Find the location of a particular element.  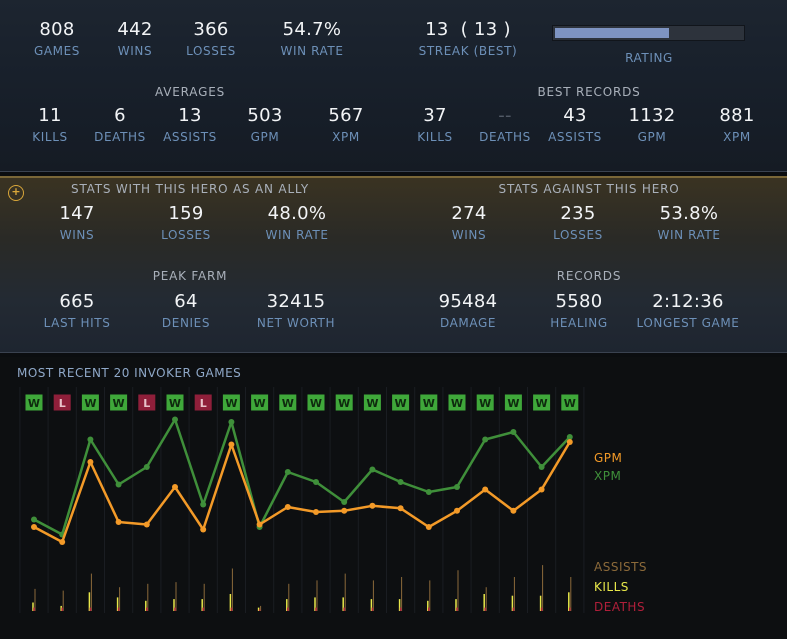

avg-kills-label: KILLS is located at coordinates (50, 137).